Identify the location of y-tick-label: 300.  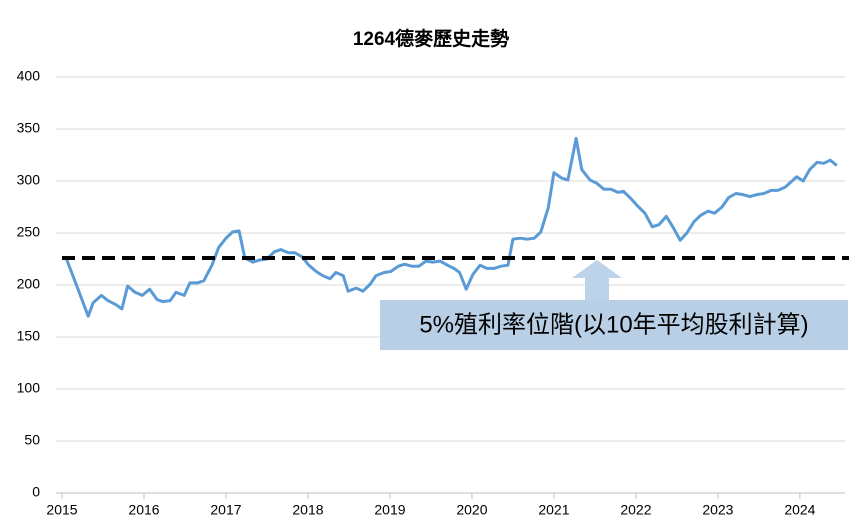
(29, 180).